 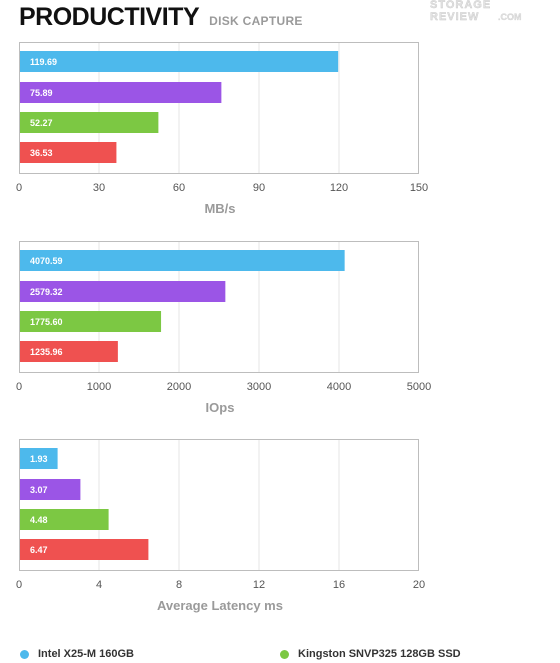 What do you see at coordinates (219, 307) in the screenshot?
I see `iops-plot-frame` at bounding box center [219, 307].